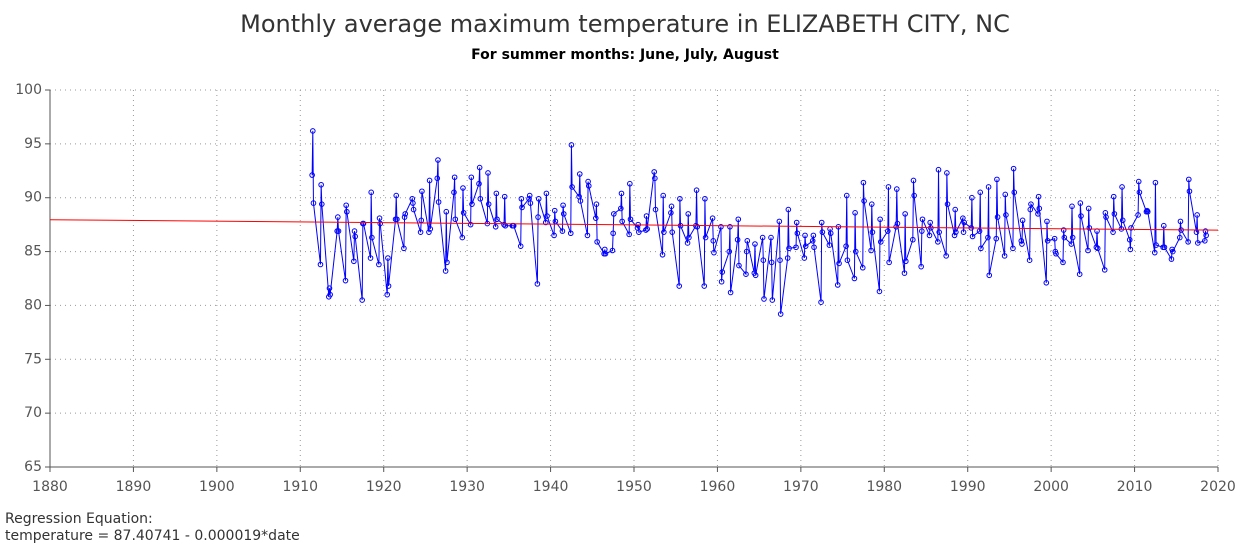 The image size is (1250, 550). What do you see at coordinates (152, 536) in the screenshot?
I see `footnote: temperature = 87.40741 - 0.000019*date` at bounding box center [152, 536].